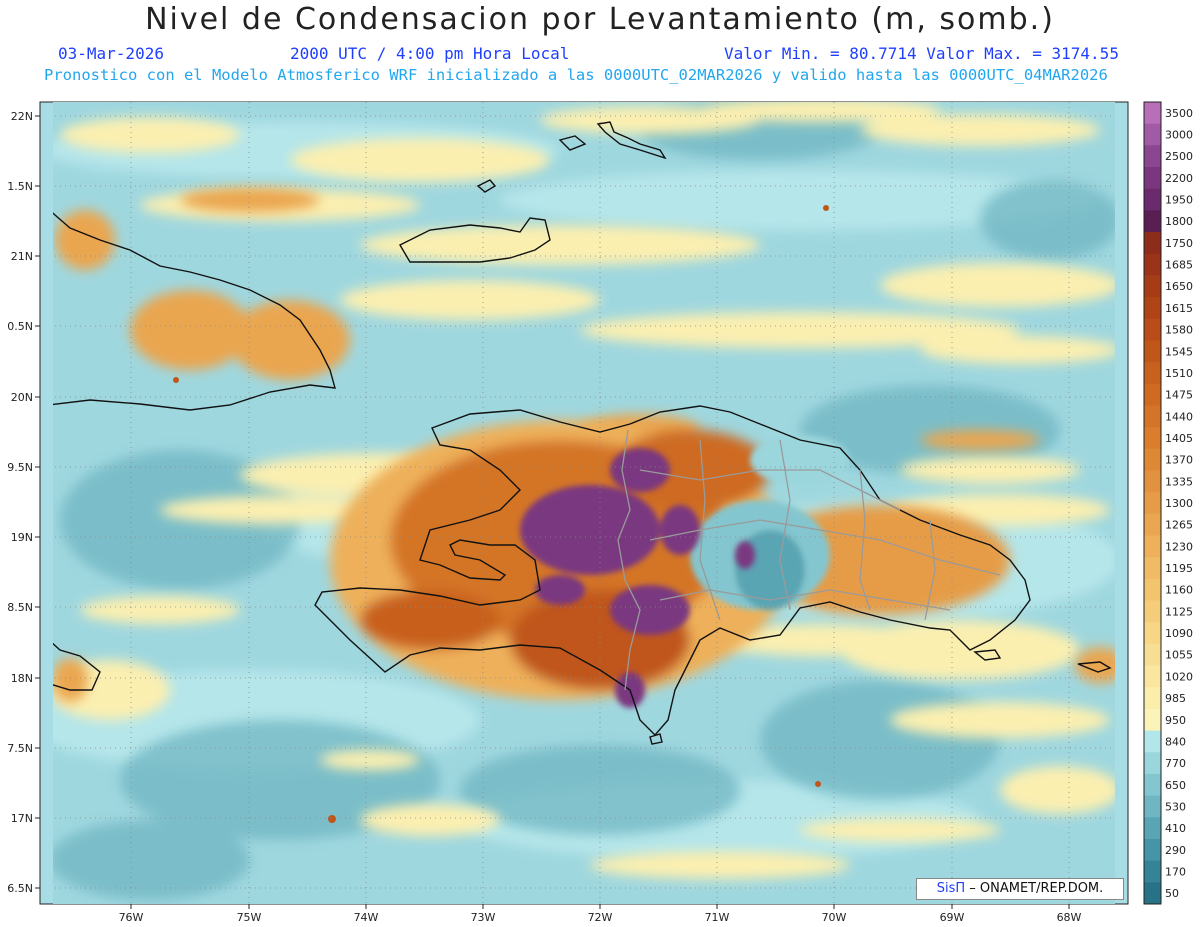 The width and height of the screenshot is (1200, 927). I want to click on lon-label: 69W, so click(952, 917).